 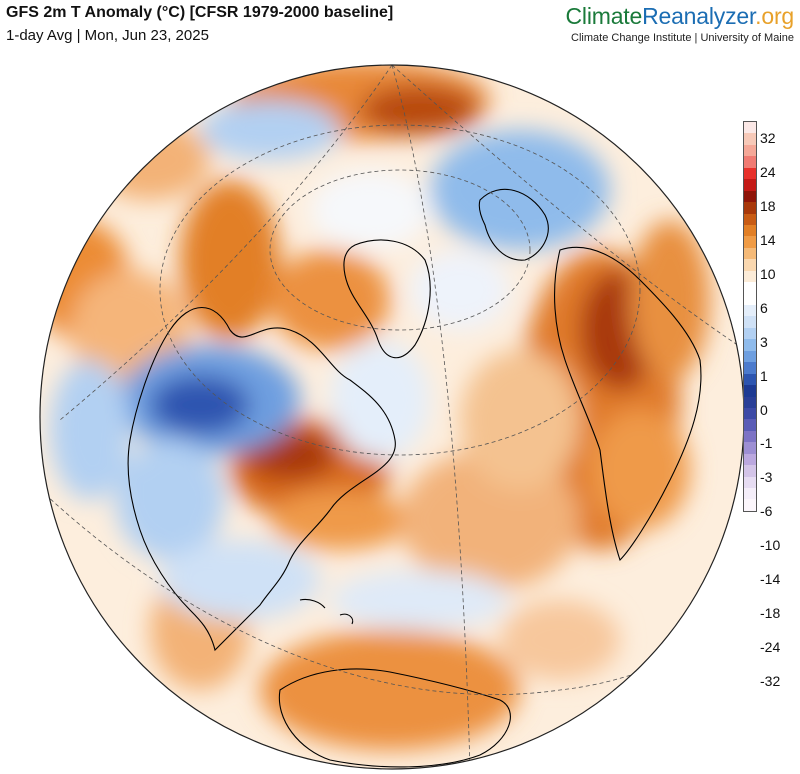 What do you see at coordinates (770, 545) in the screenshot?
I see `colorbar-label: -10` at bounding box center [770, 545].